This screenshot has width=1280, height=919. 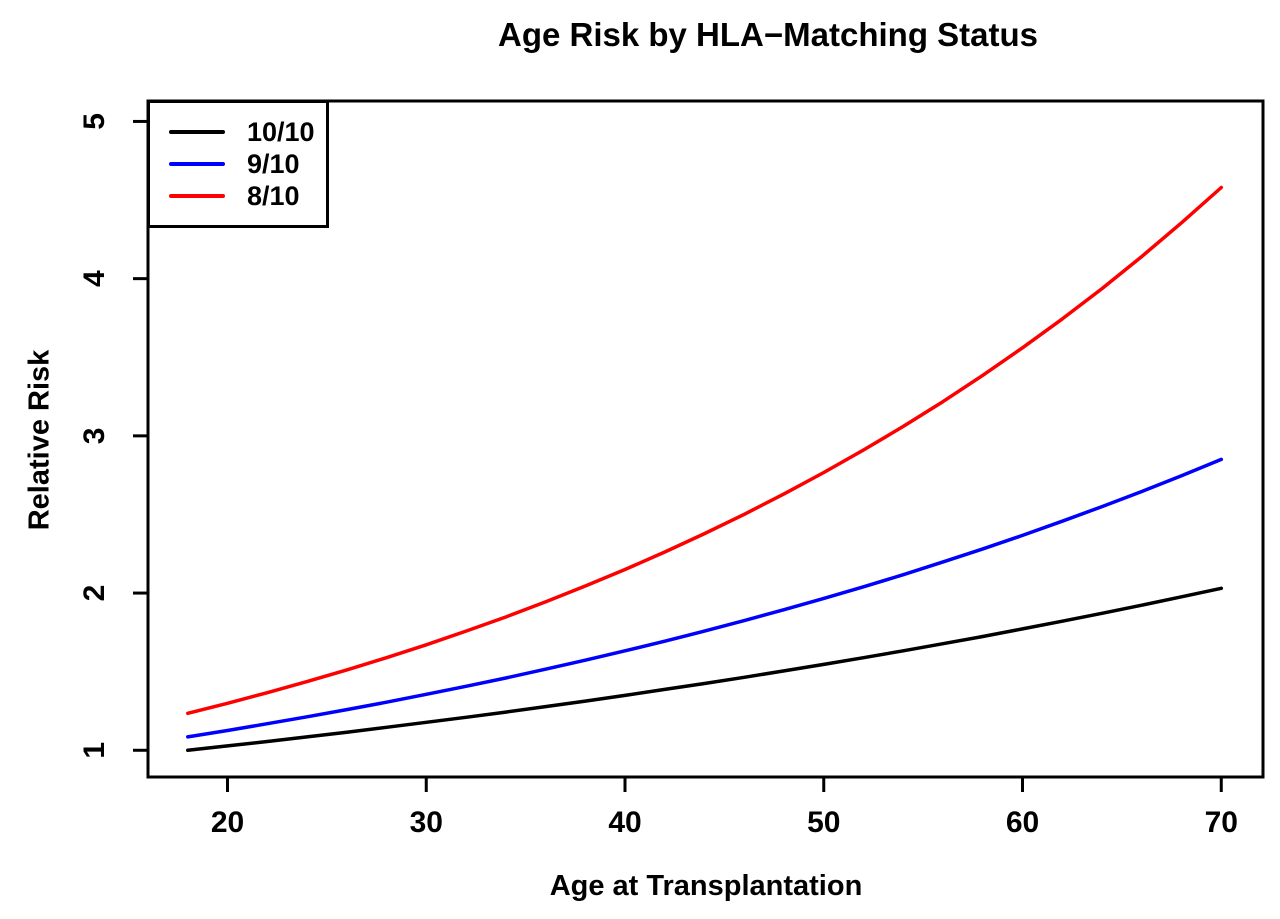 I want to click on y-tick-label: 4, so click(x=94, y=278).